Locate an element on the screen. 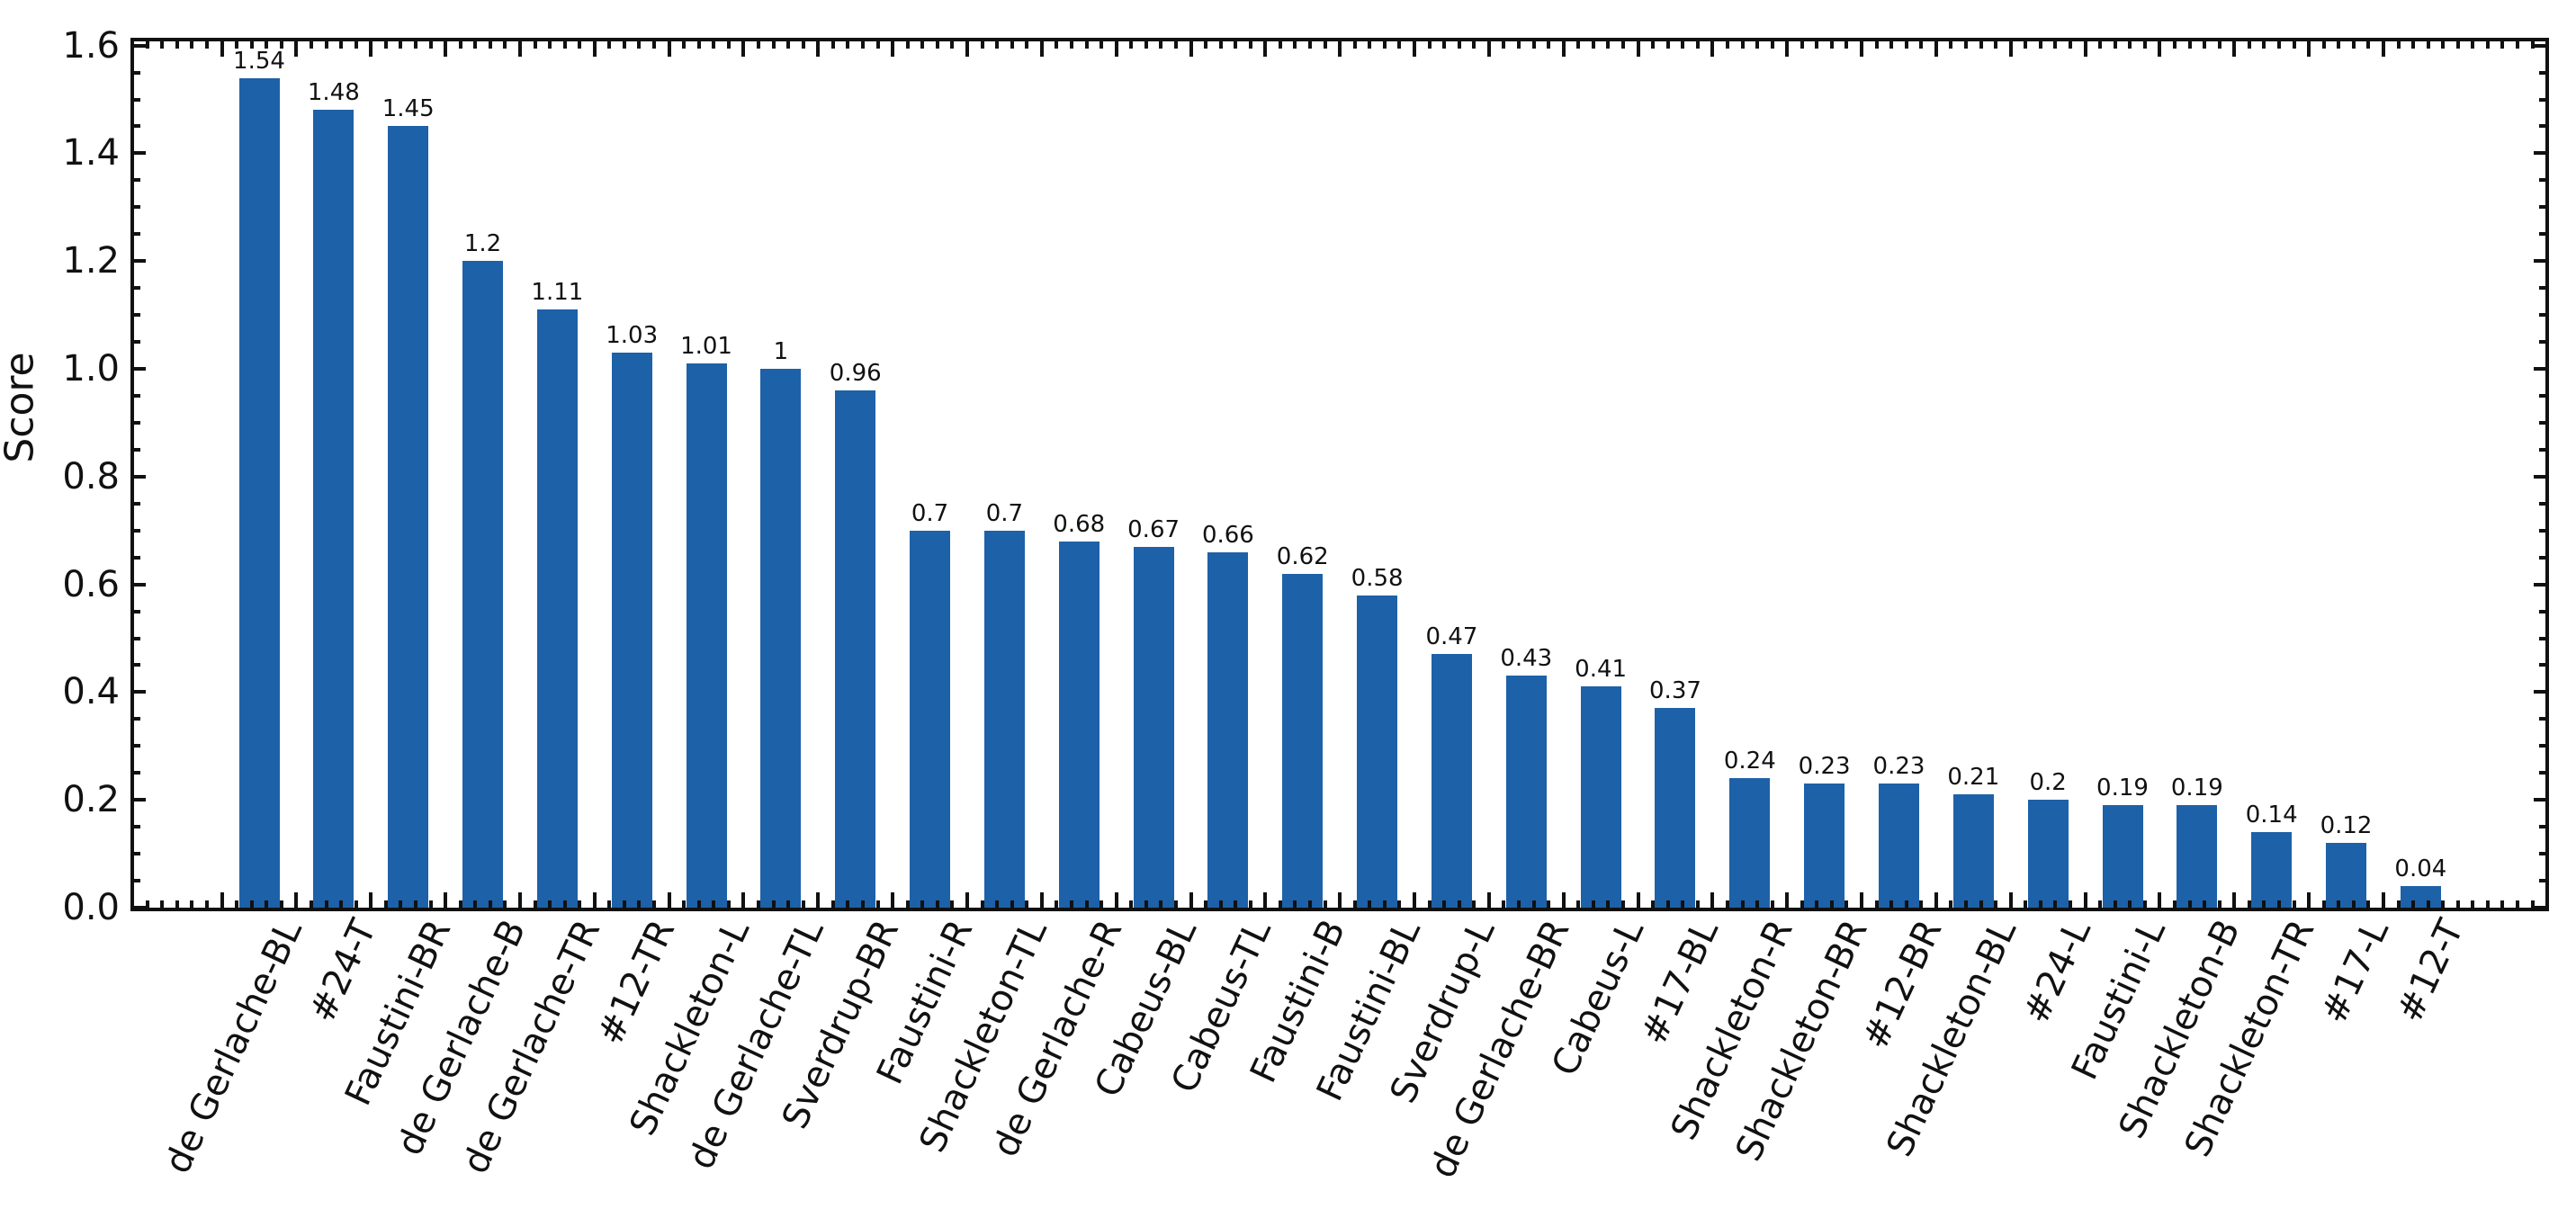  bar-value-label: 0.41 is located at coordinates (1602, 669).